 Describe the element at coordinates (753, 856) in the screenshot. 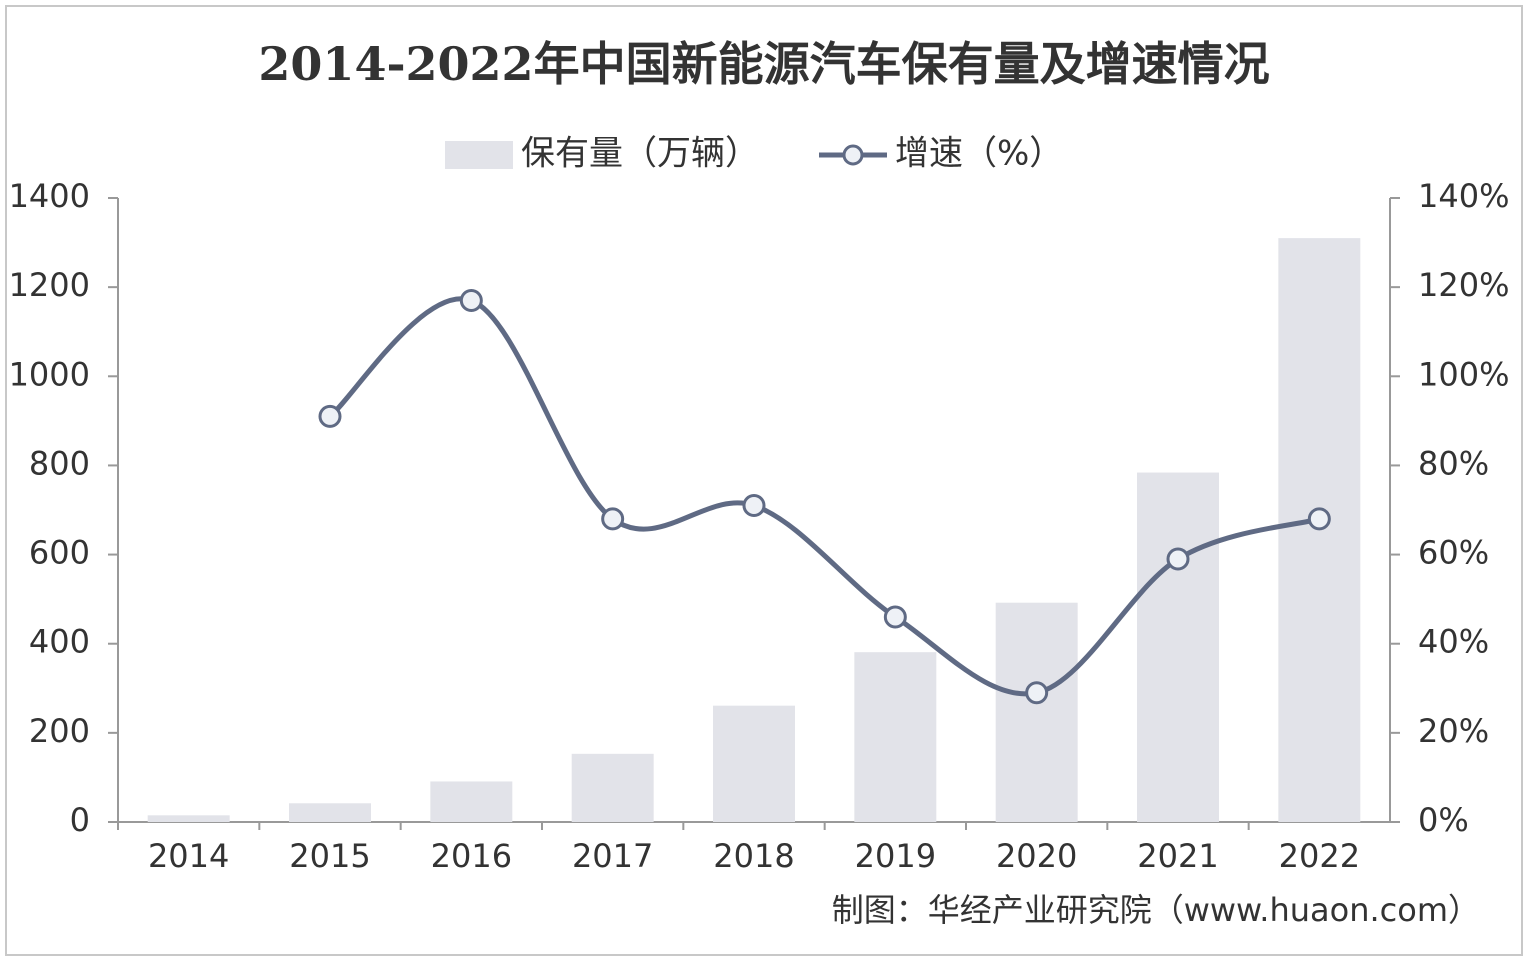

I see `x-tick-label: 2018` at that location.